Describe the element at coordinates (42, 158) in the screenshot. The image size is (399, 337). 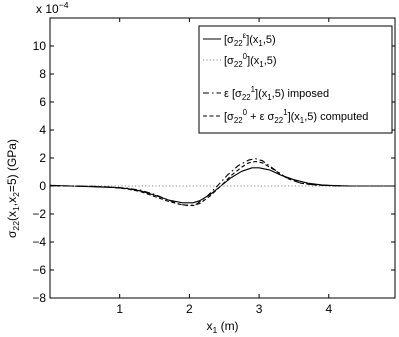
I see `y-tick-label: 2` at that location.